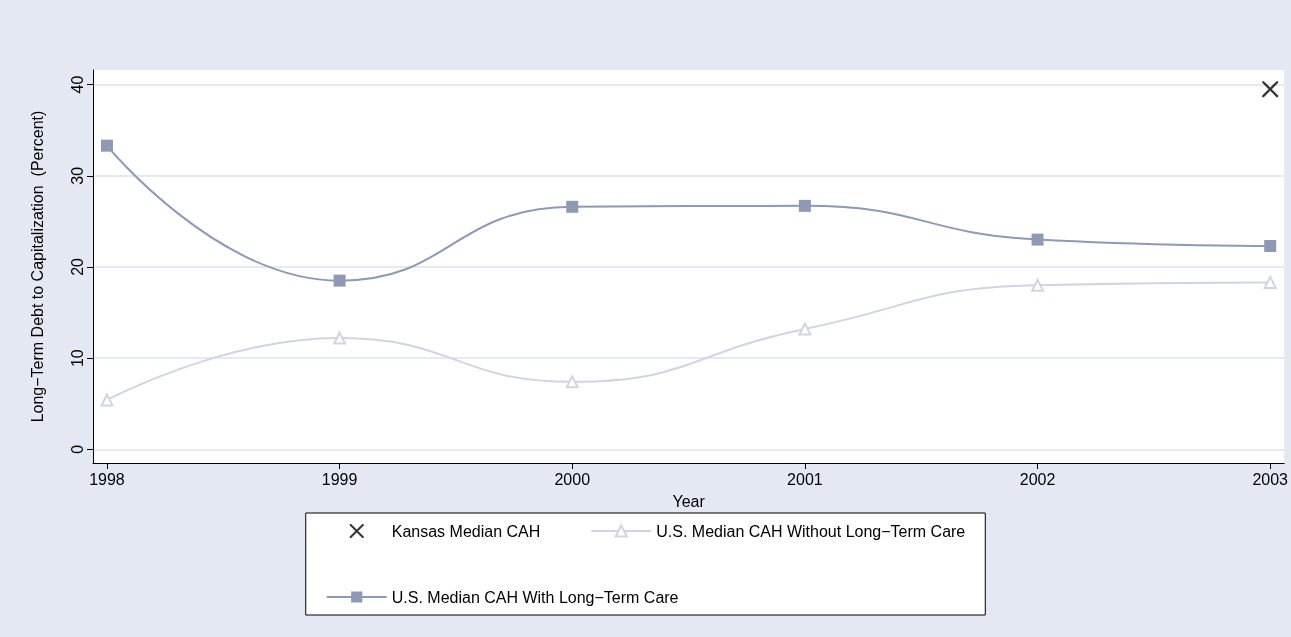  What do you see at coordinates (811, 531) in the screenshot?
I see `legend-label: U.S. Median CAH Without Long−Term Care` at bounding box center [811, 531].